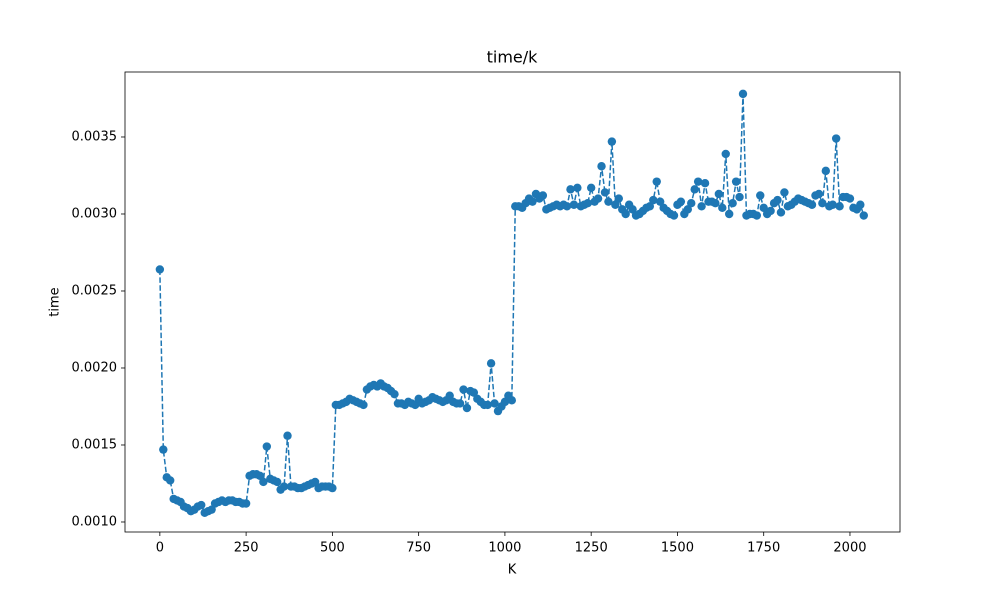 The height and width of the screenshot is (600, 1000). Describe the element at coordinates (332, 548) in the screenshot. I see `x-tick-label: 500` at that location.